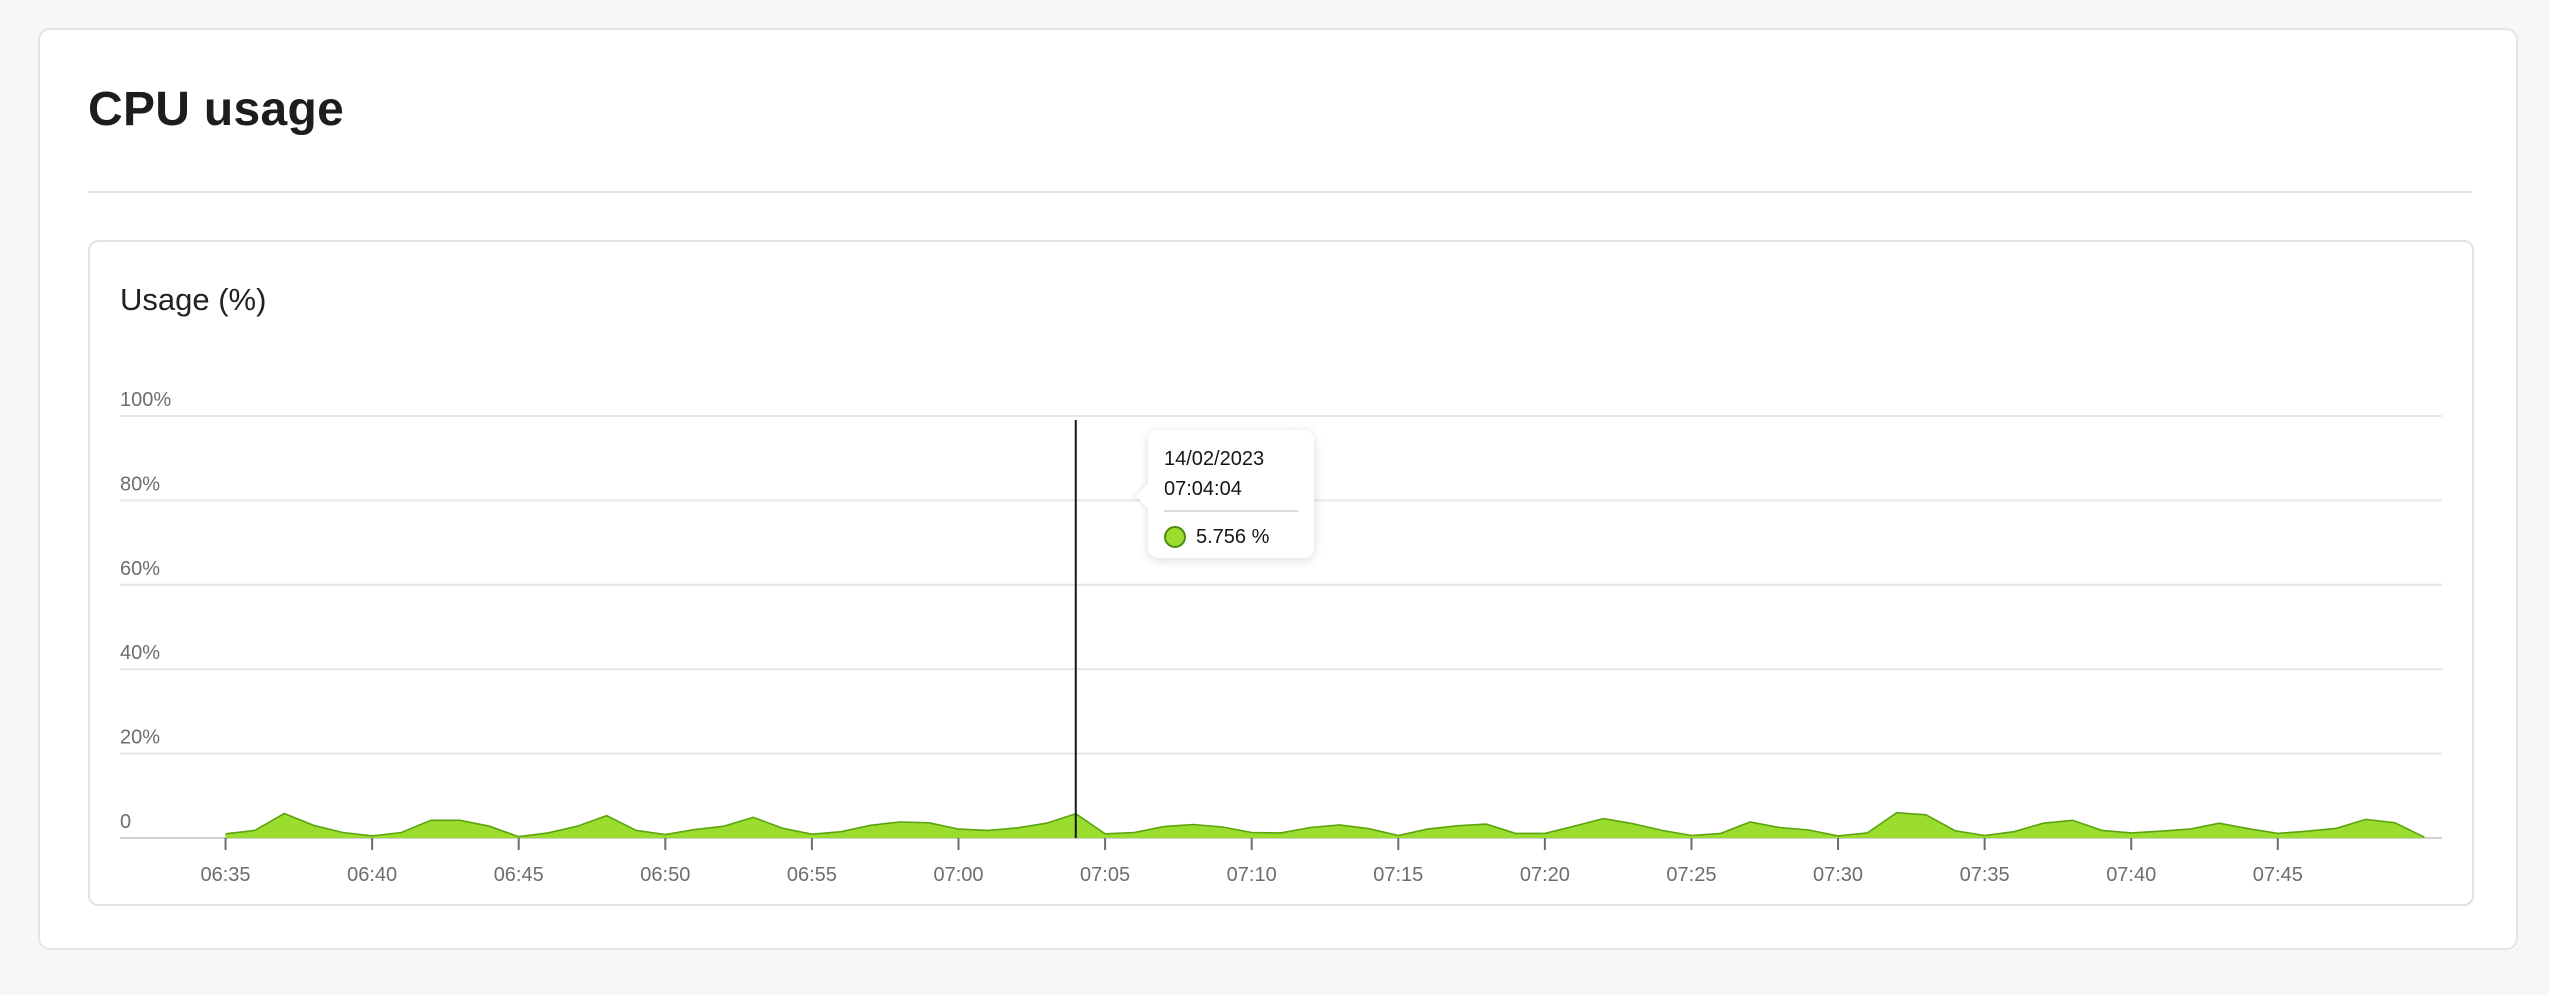 Image resolution: width=2549 pixels, height=995 pixels. Describe the element at coordinates (2131, 875) in the screenshot. I see `x-tick-label: 07:40` at that location.